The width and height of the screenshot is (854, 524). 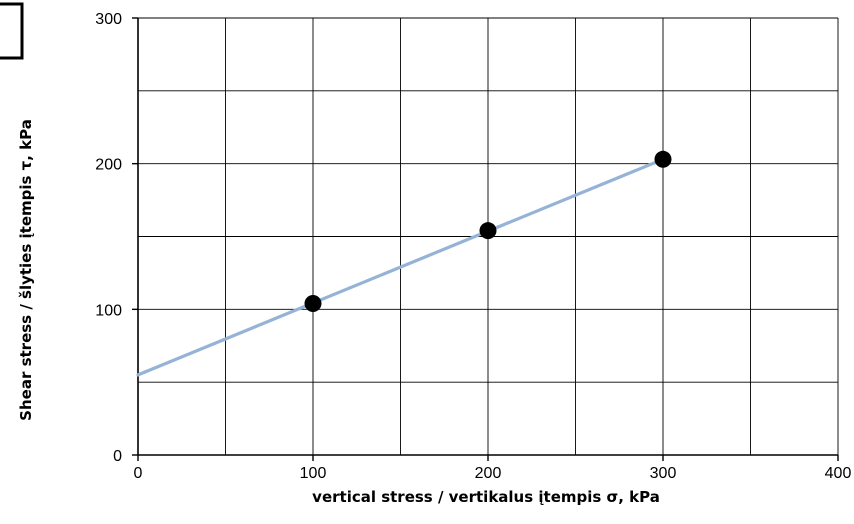 I want to click on x-tick-label: 300, so click(x=663, y=473).